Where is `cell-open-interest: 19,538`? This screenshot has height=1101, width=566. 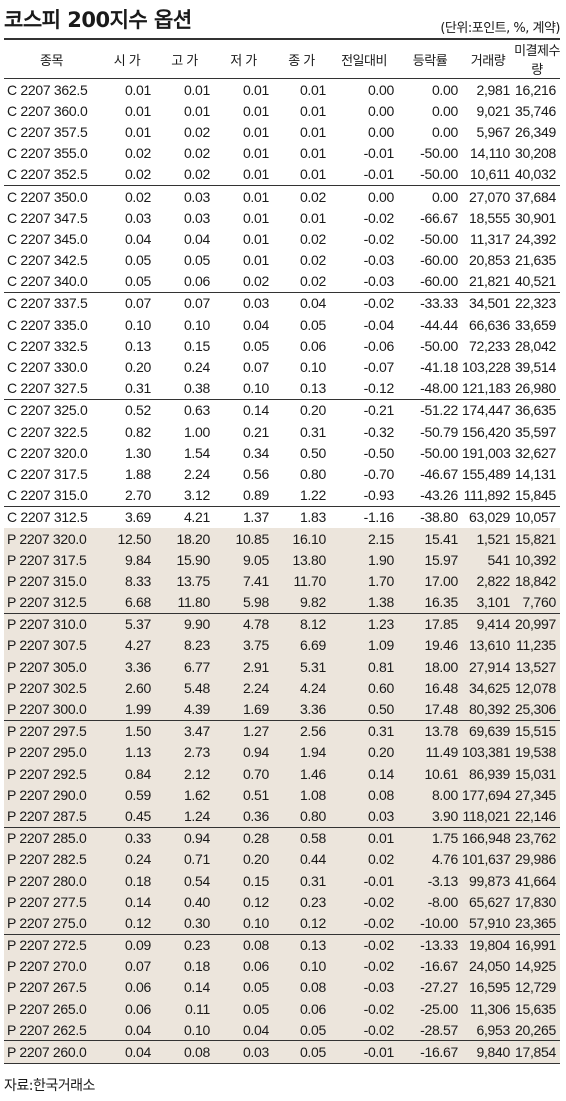 cell-open-interest: 19,538 is located at coordinates (537, 752).